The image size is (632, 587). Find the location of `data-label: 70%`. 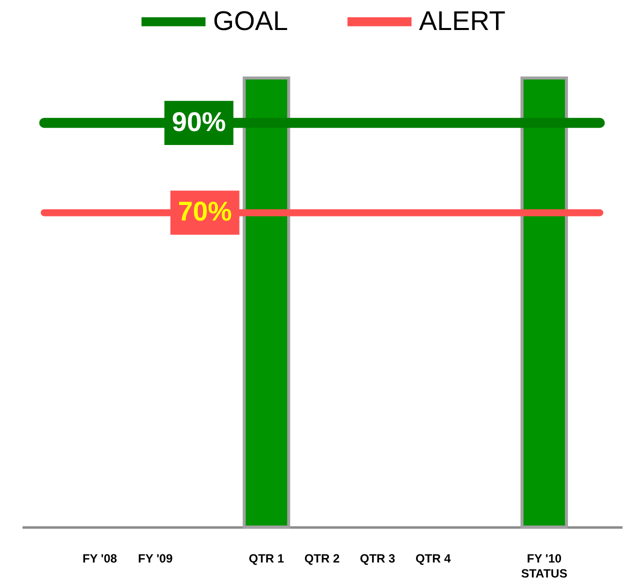

data-label: 70% is located at coordinates (205, 211).